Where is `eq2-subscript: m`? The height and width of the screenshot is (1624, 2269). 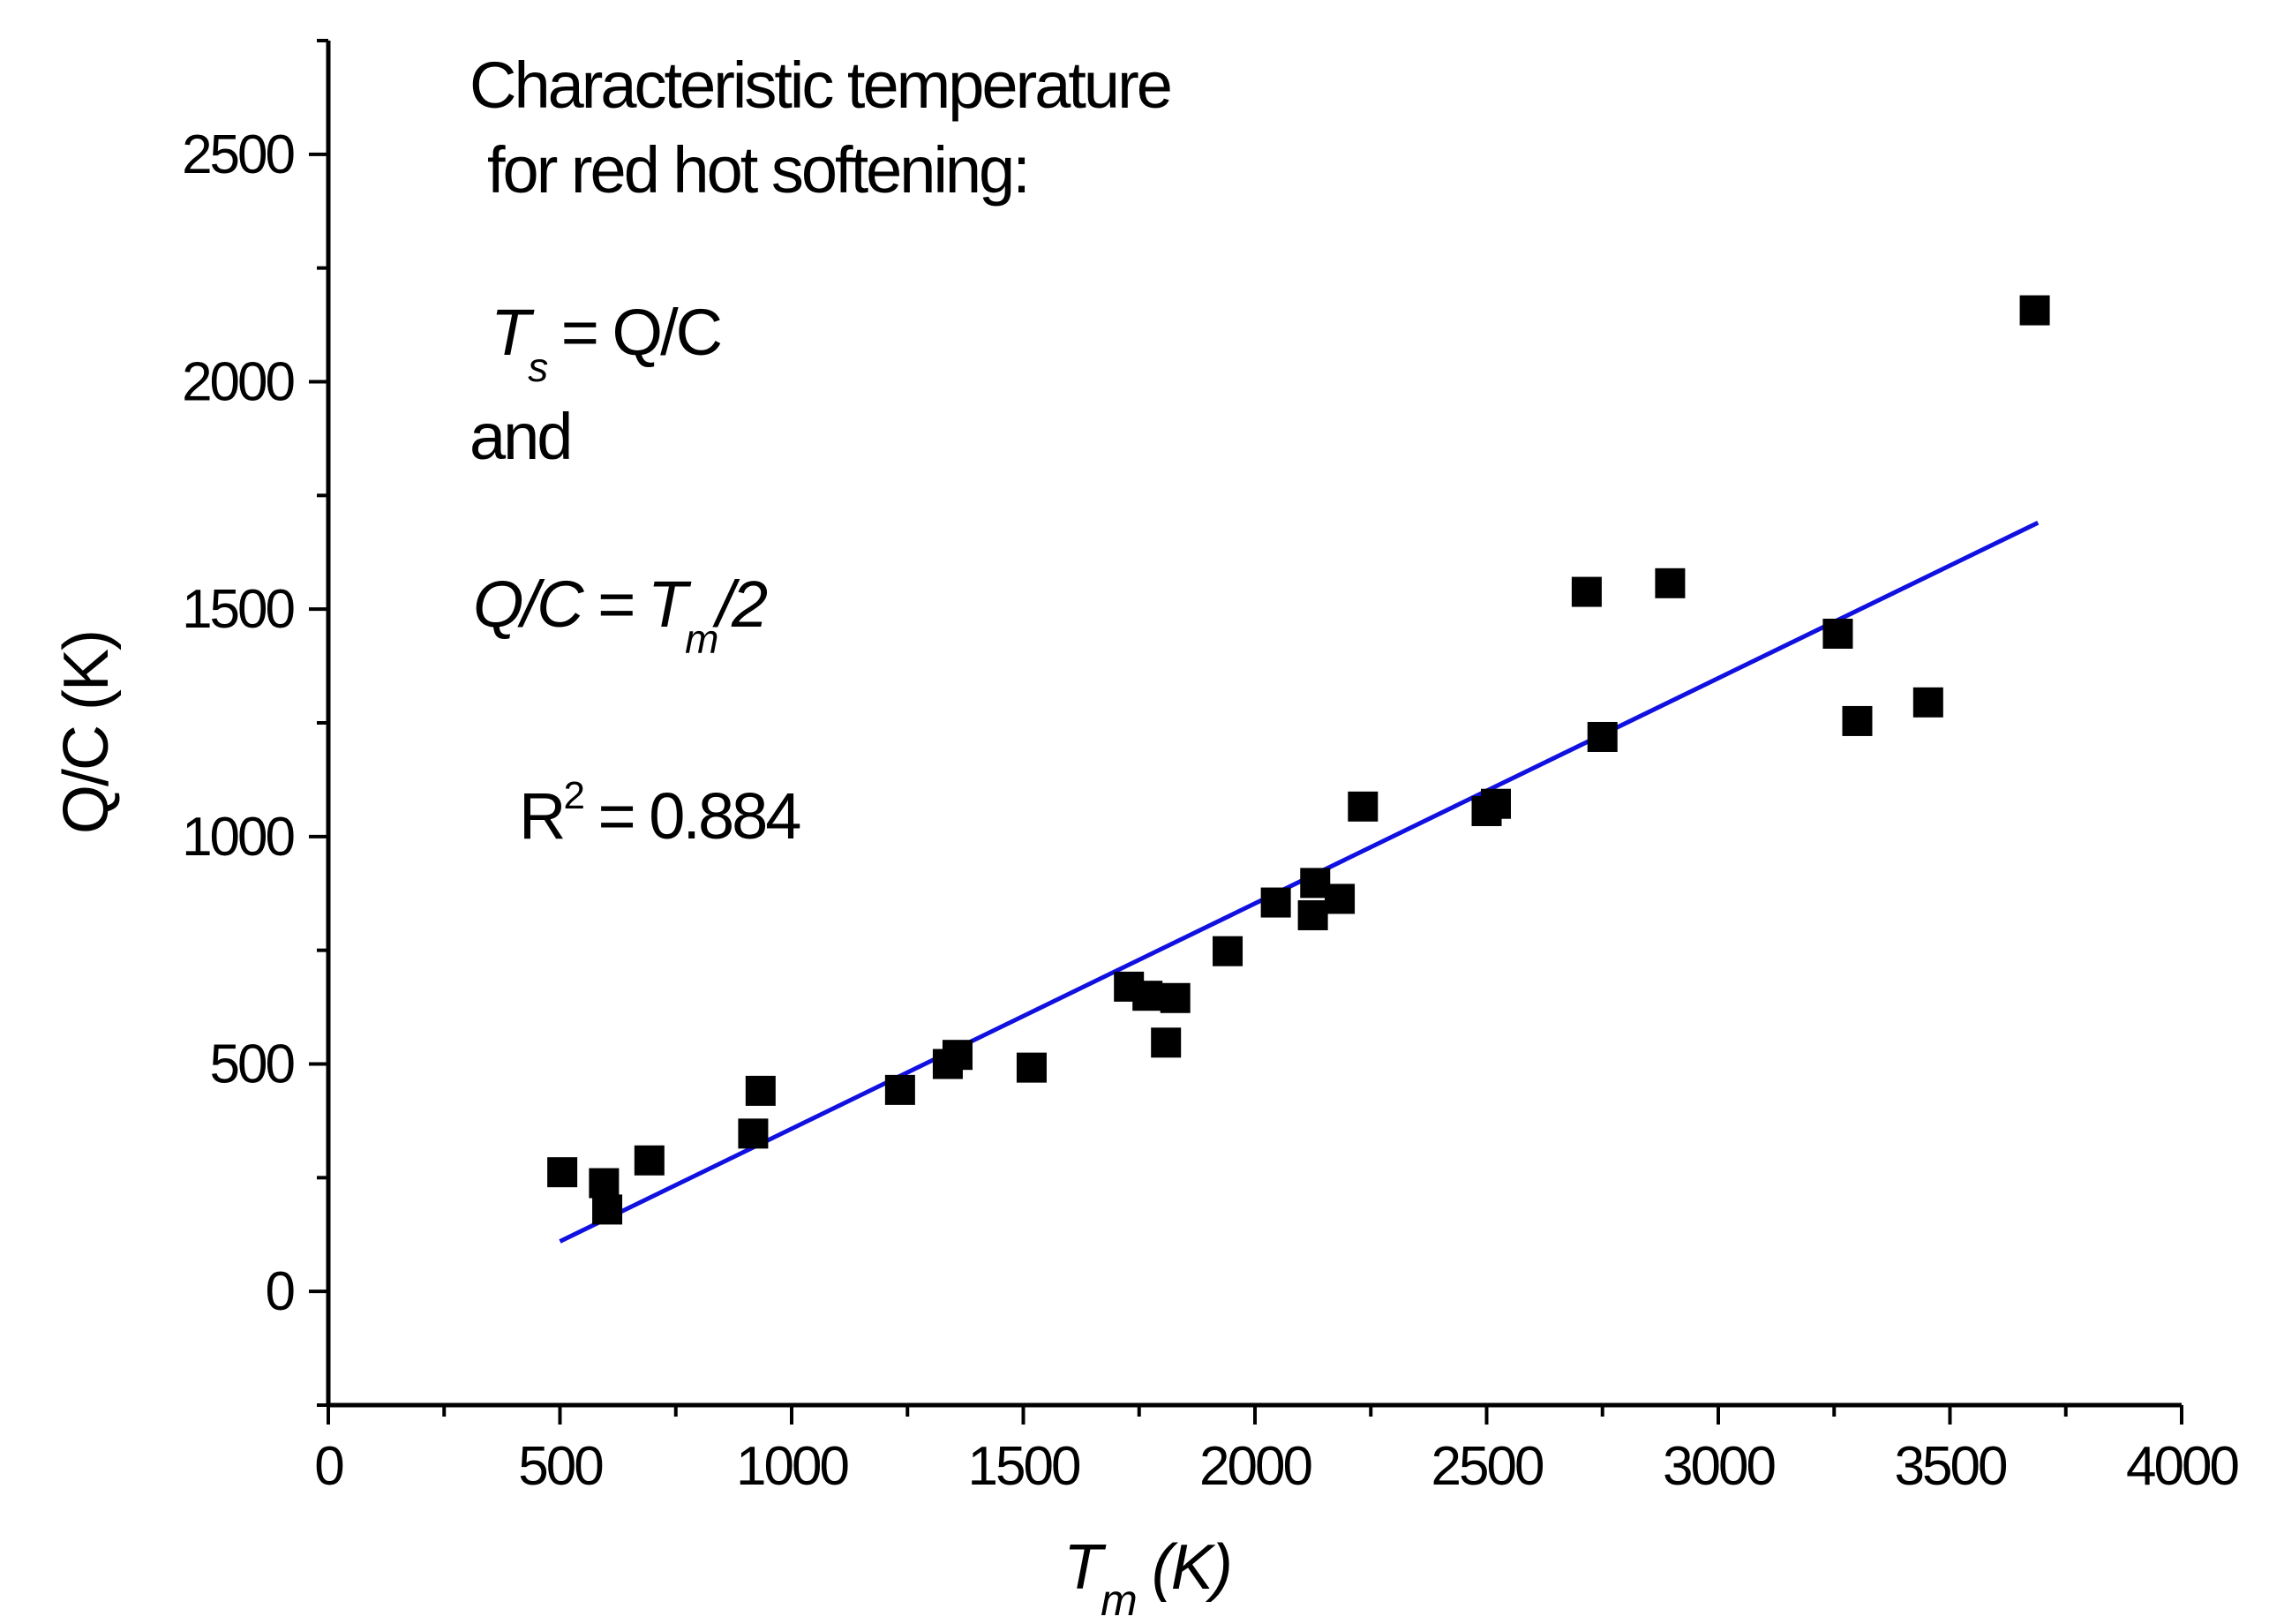 eq2-subscript: m is located at coordinates (701, 639).